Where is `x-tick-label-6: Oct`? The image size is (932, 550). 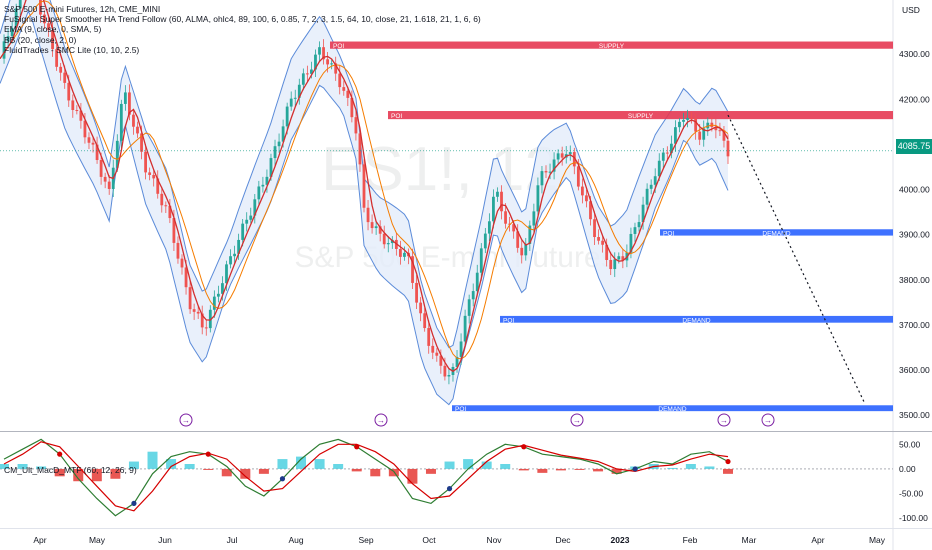 x-tick-label-6: Oct is located at coordinates (429, 540).